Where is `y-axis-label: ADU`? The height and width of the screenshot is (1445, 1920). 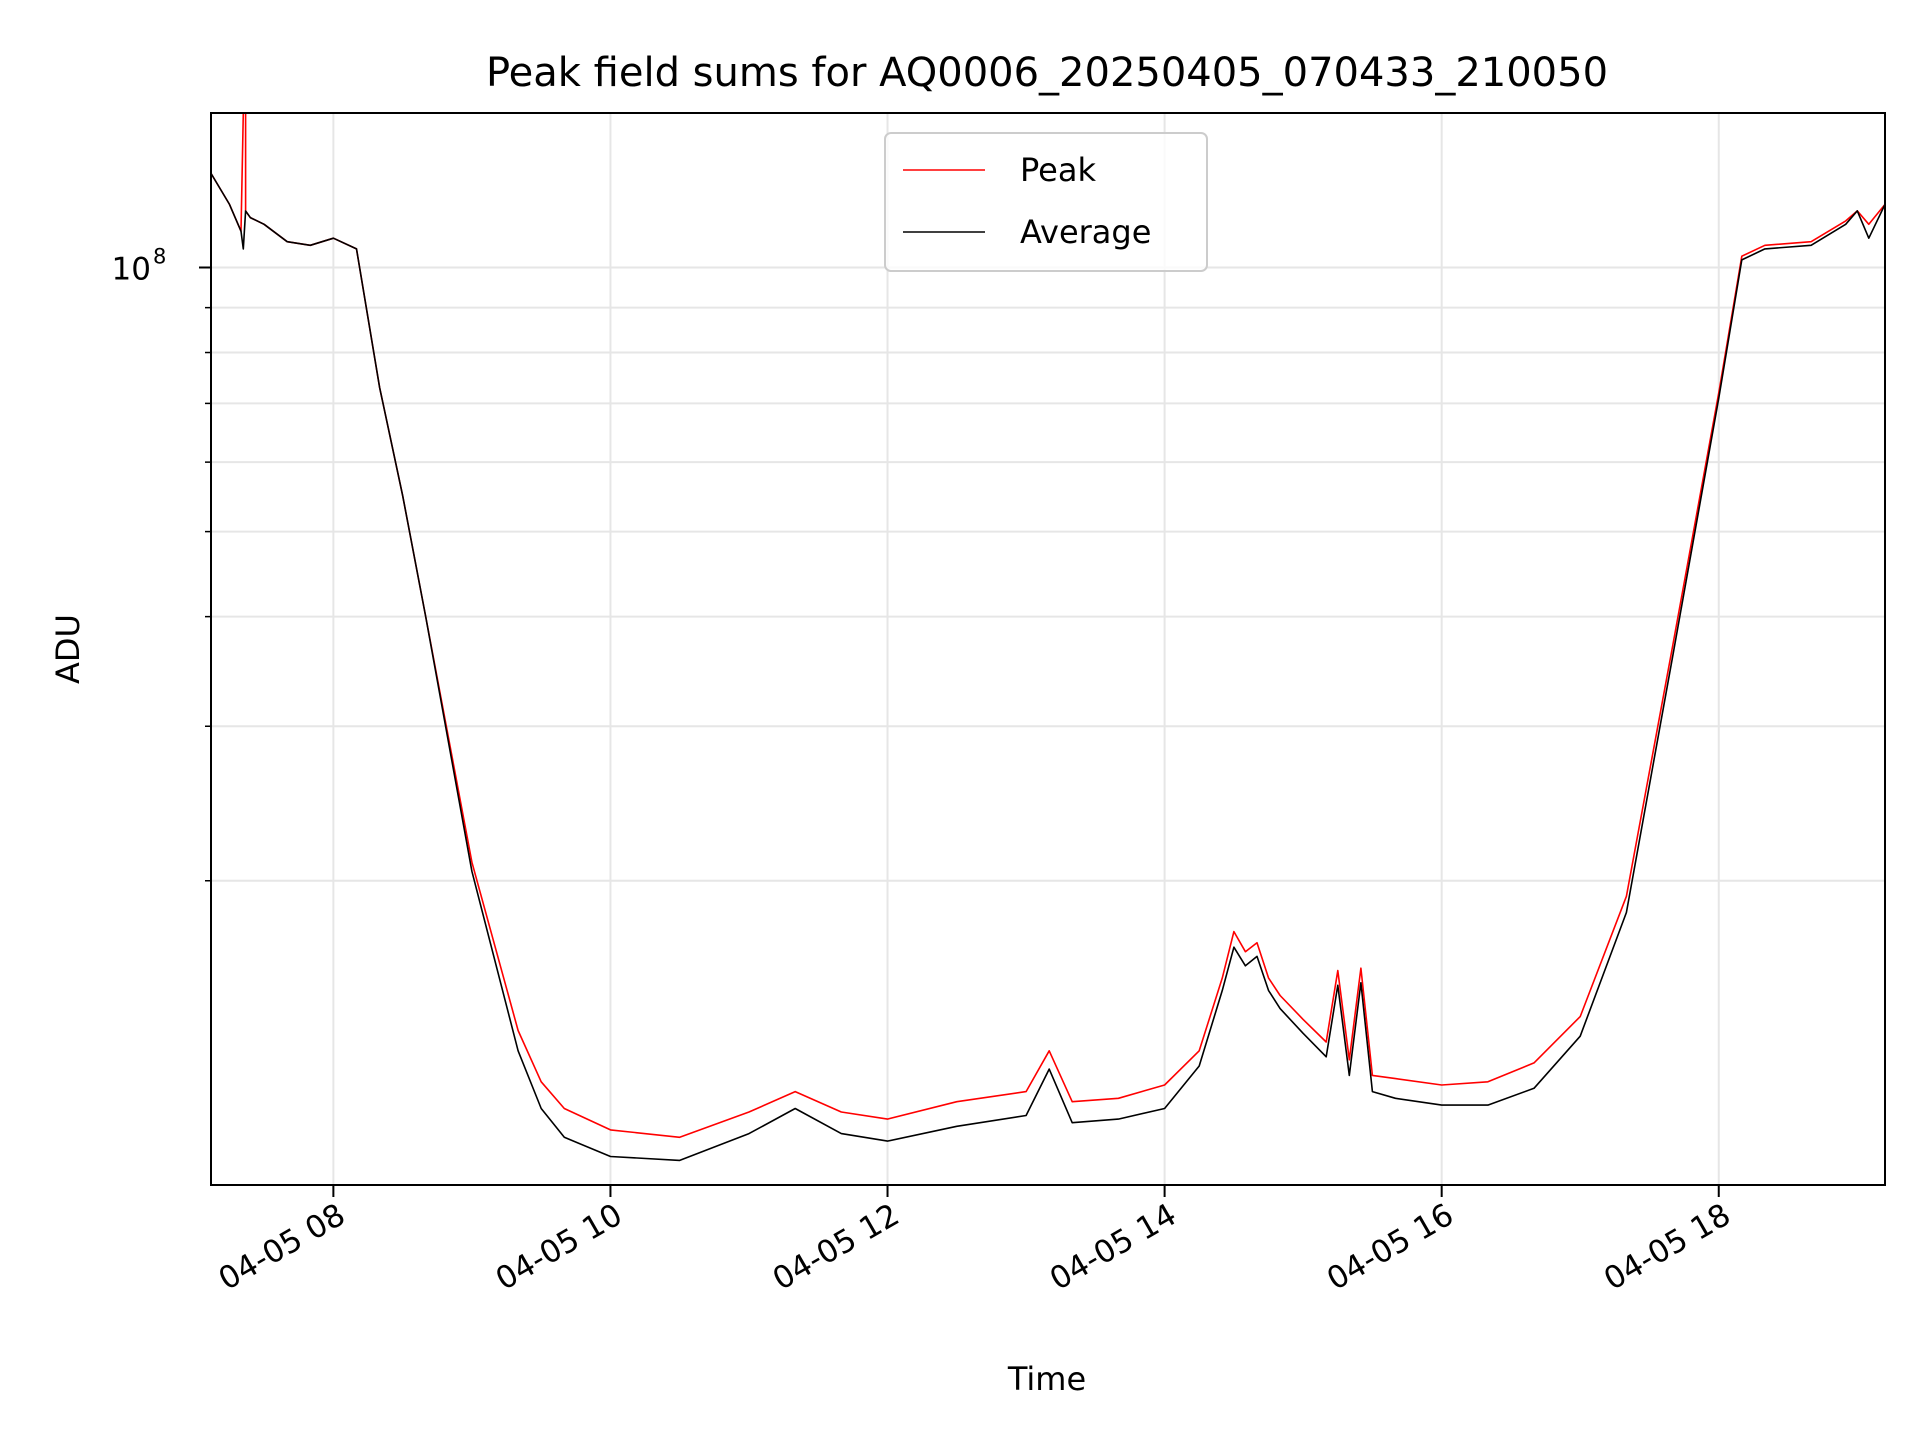 y-axis-label: ADU is located at coordinates (68, 649).